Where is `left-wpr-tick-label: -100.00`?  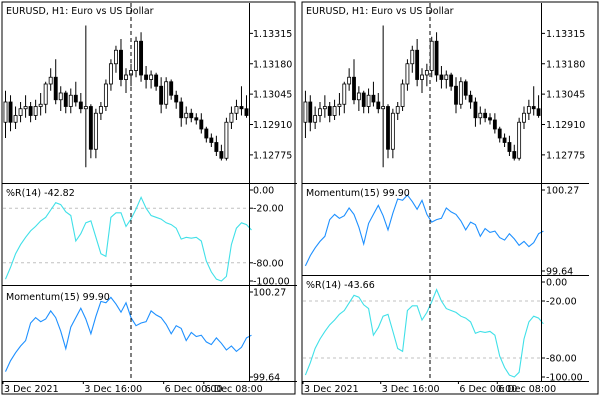 left-wpr-tick-label: -100.00 is located at coordinates (271, 282).